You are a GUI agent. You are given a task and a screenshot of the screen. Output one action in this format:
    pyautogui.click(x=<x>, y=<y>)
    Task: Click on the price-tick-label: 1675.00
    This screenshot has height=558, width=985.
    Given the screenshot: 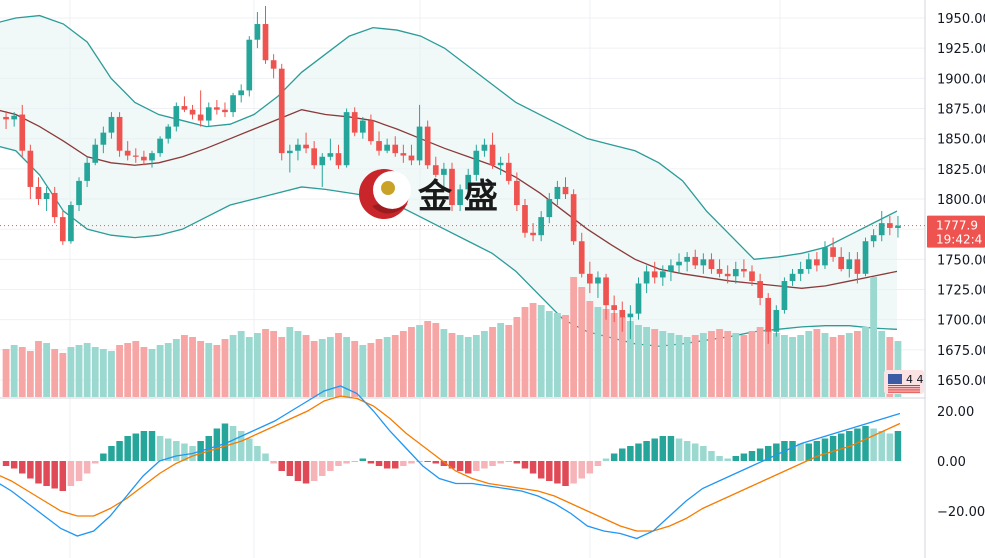 What is the action you would take?
    pyautogui.click(x=961, y=351)
    